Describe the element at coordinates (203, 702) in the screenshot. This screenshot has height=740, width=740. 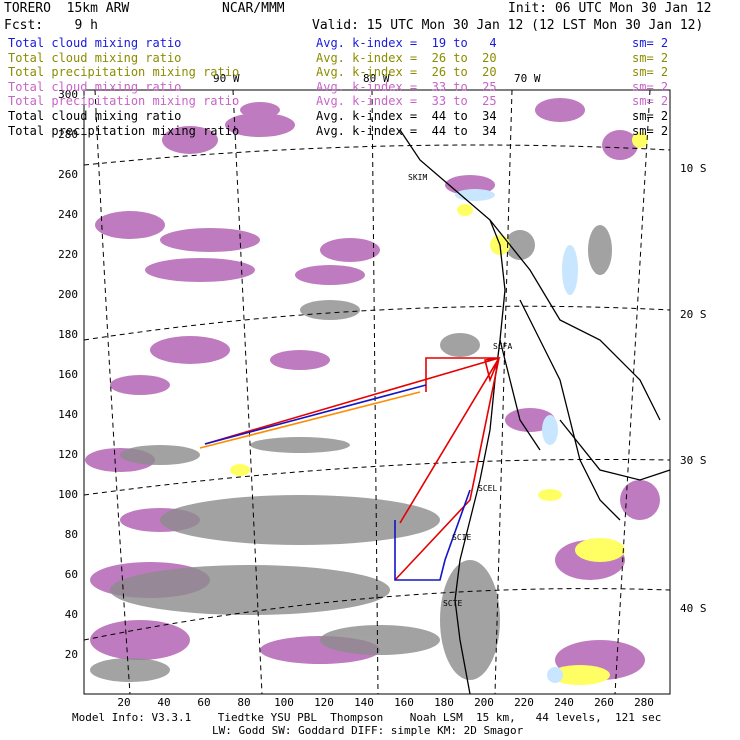
I see `x-tick-label: 60` at that location.